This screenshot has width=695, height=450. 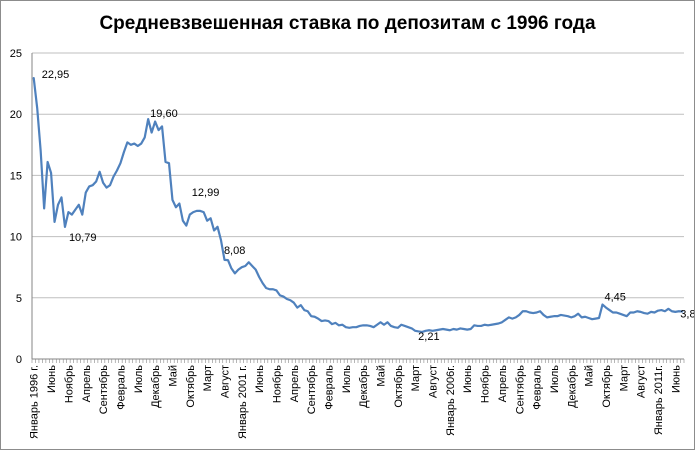 I want to click on y-tick-label: 5, so click(x=19, y=299).